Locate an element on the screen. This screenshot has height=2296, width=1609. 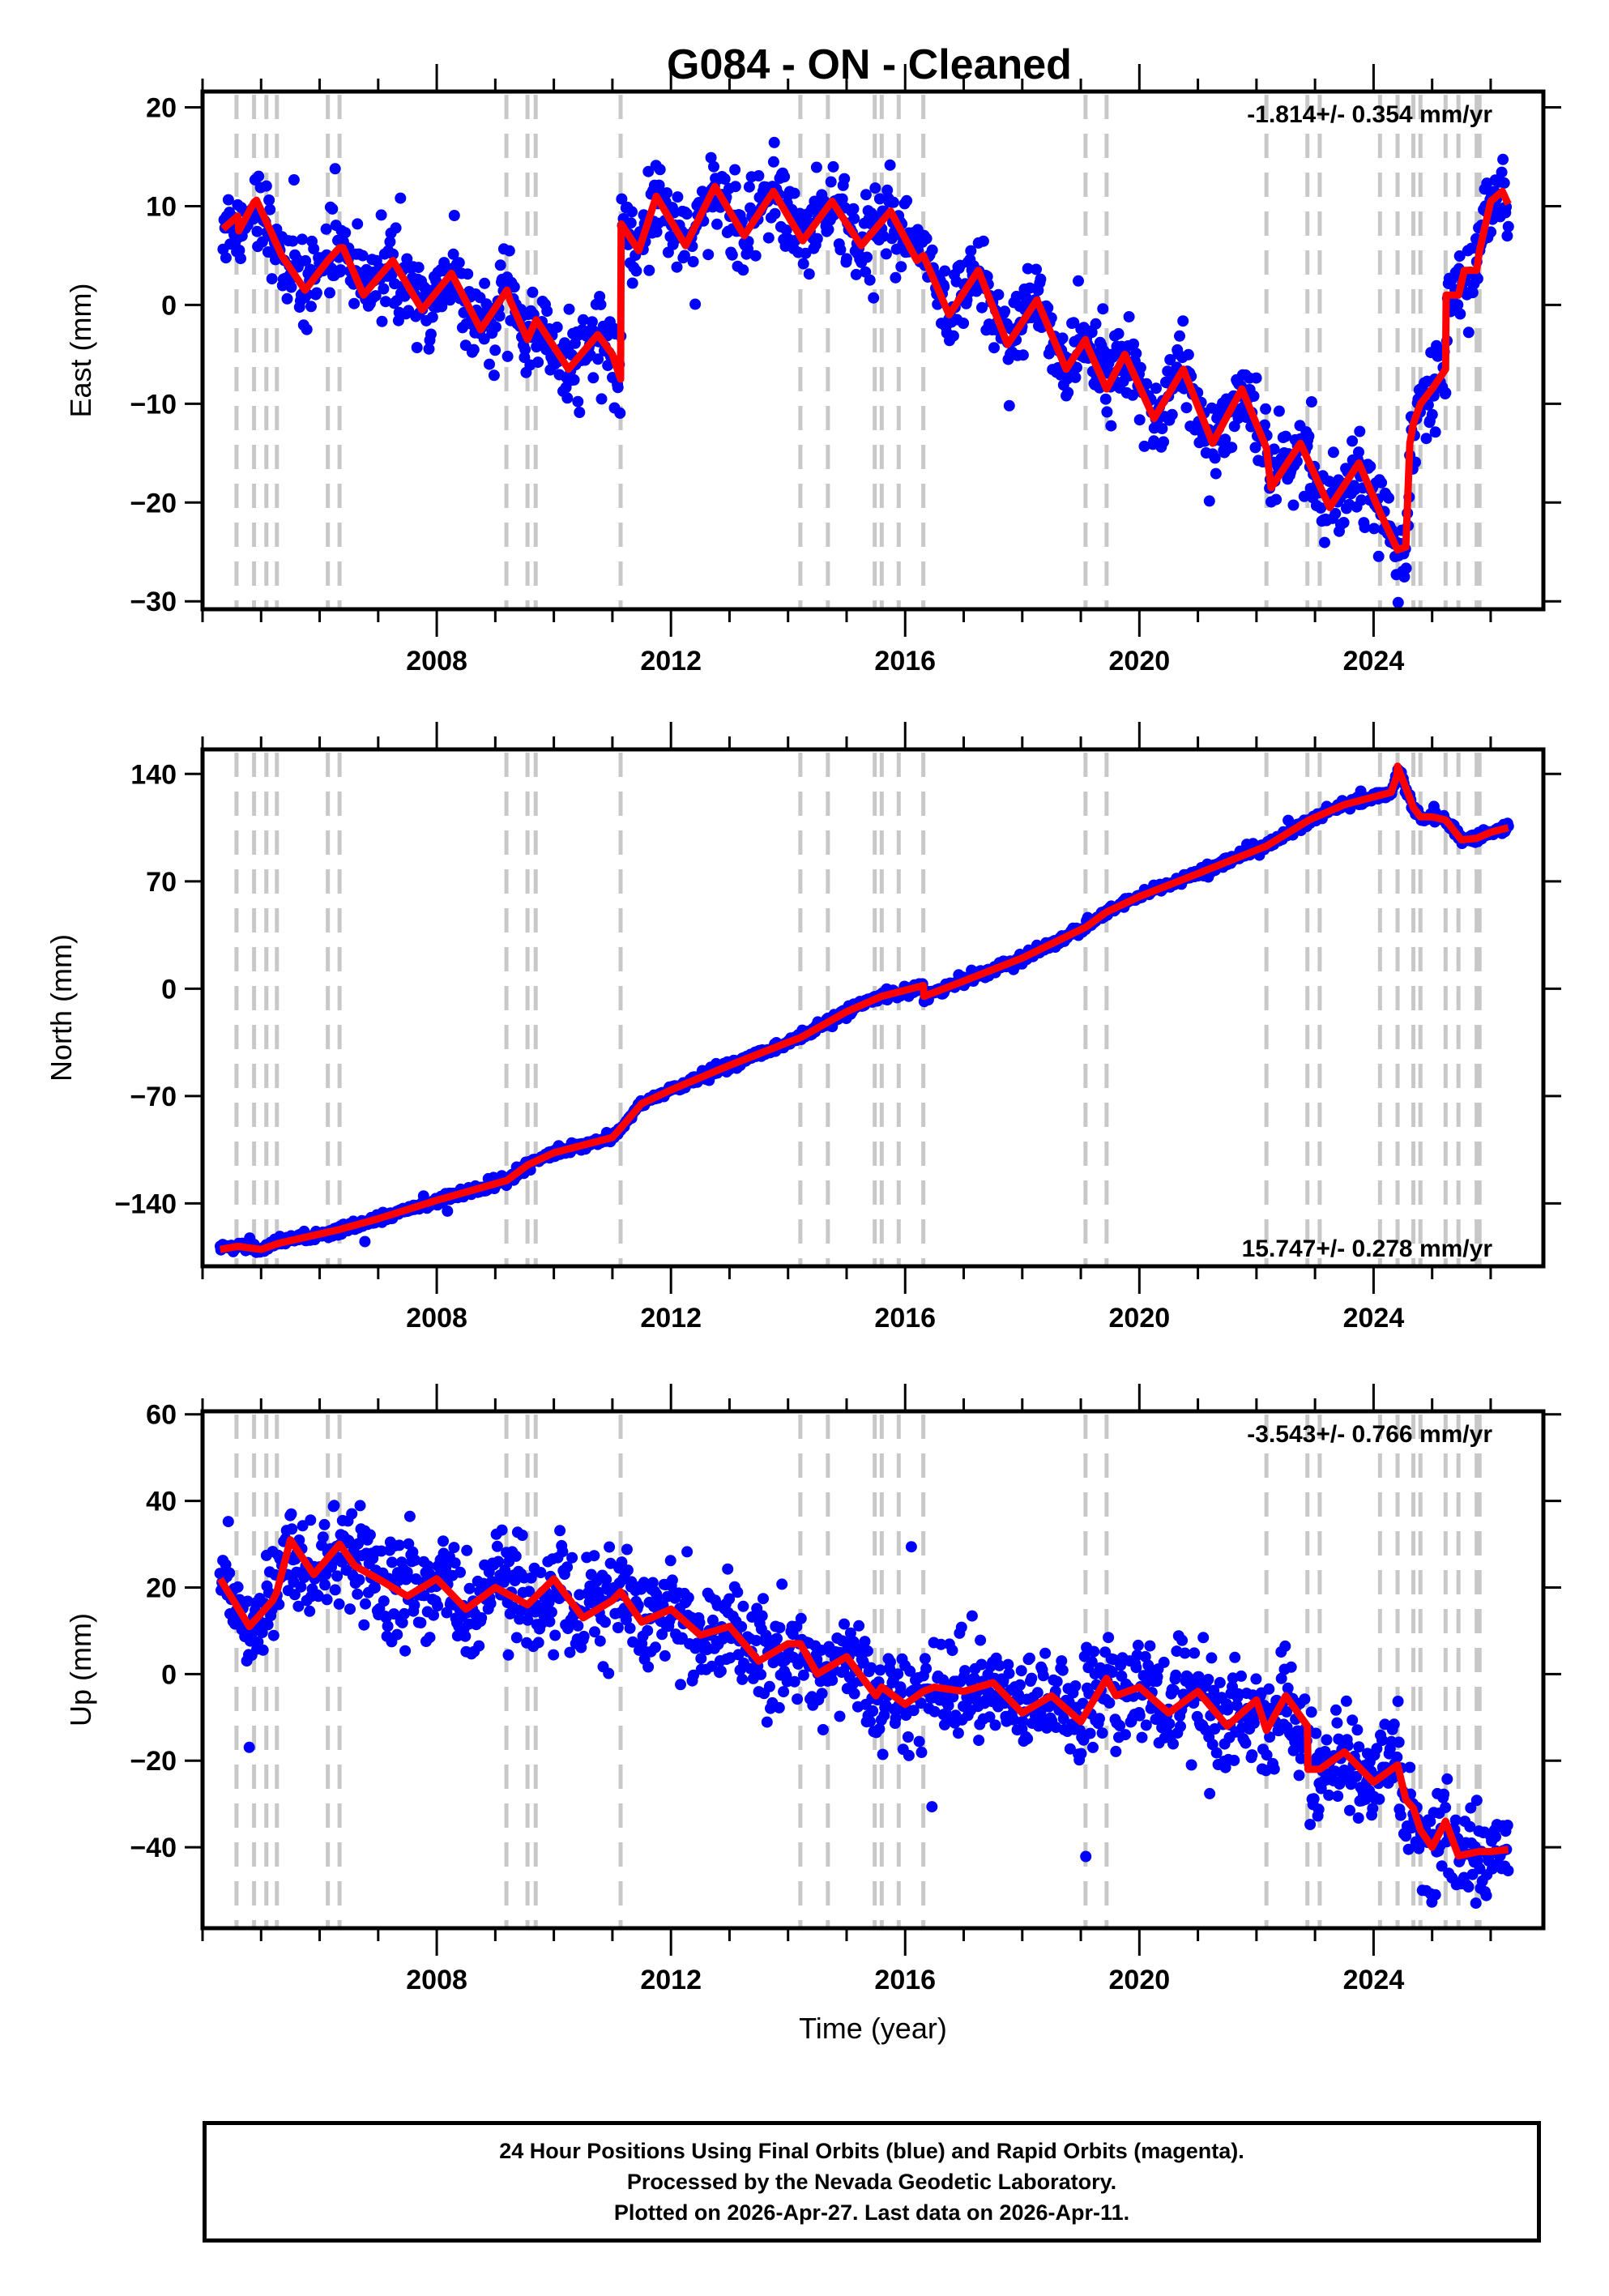
x-tick-label: 2020 is located at coordinates (1140, 1319).